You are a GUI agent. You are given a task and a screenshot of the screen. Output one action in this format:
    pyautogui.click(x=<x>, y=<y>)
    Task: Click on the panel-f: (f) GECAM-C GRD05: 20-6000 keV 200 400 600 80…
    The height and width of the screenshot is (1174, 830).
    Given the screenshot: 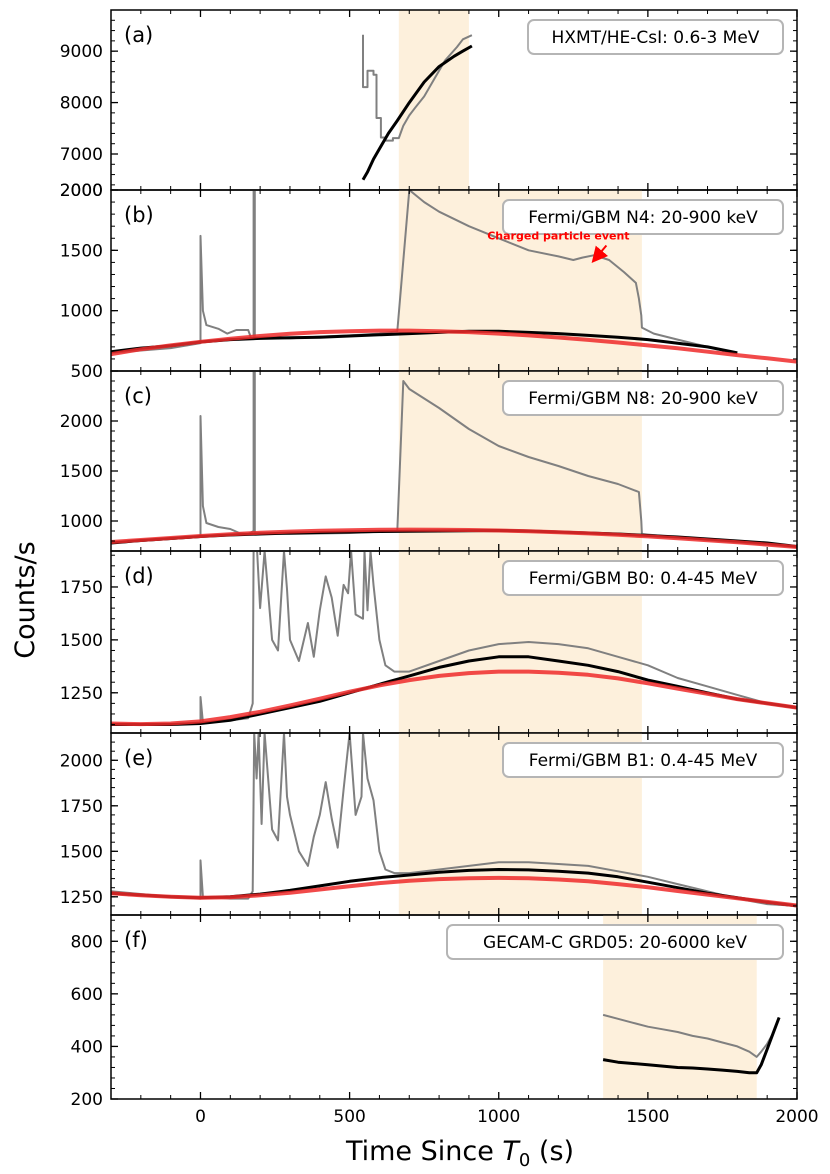 What is the action you would take?
    pyautogui.click(x=434, y=1012)
    